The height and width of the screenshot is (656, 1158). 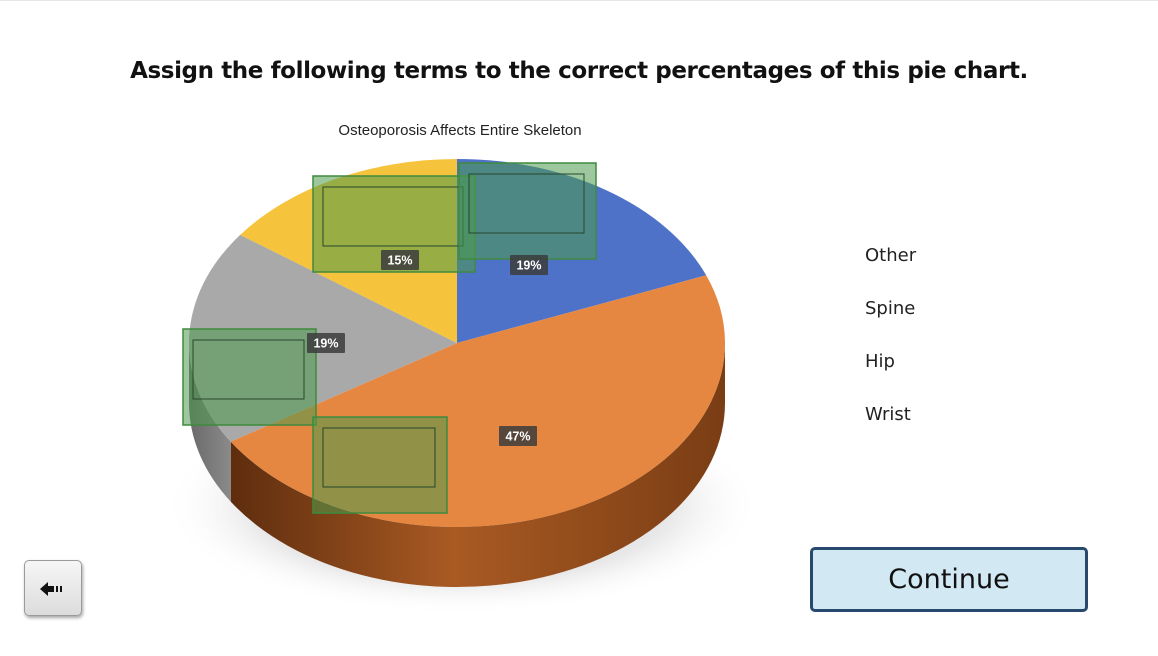 I want to click on data-label-slice-orange: 47%, so click(x=518, y=436).